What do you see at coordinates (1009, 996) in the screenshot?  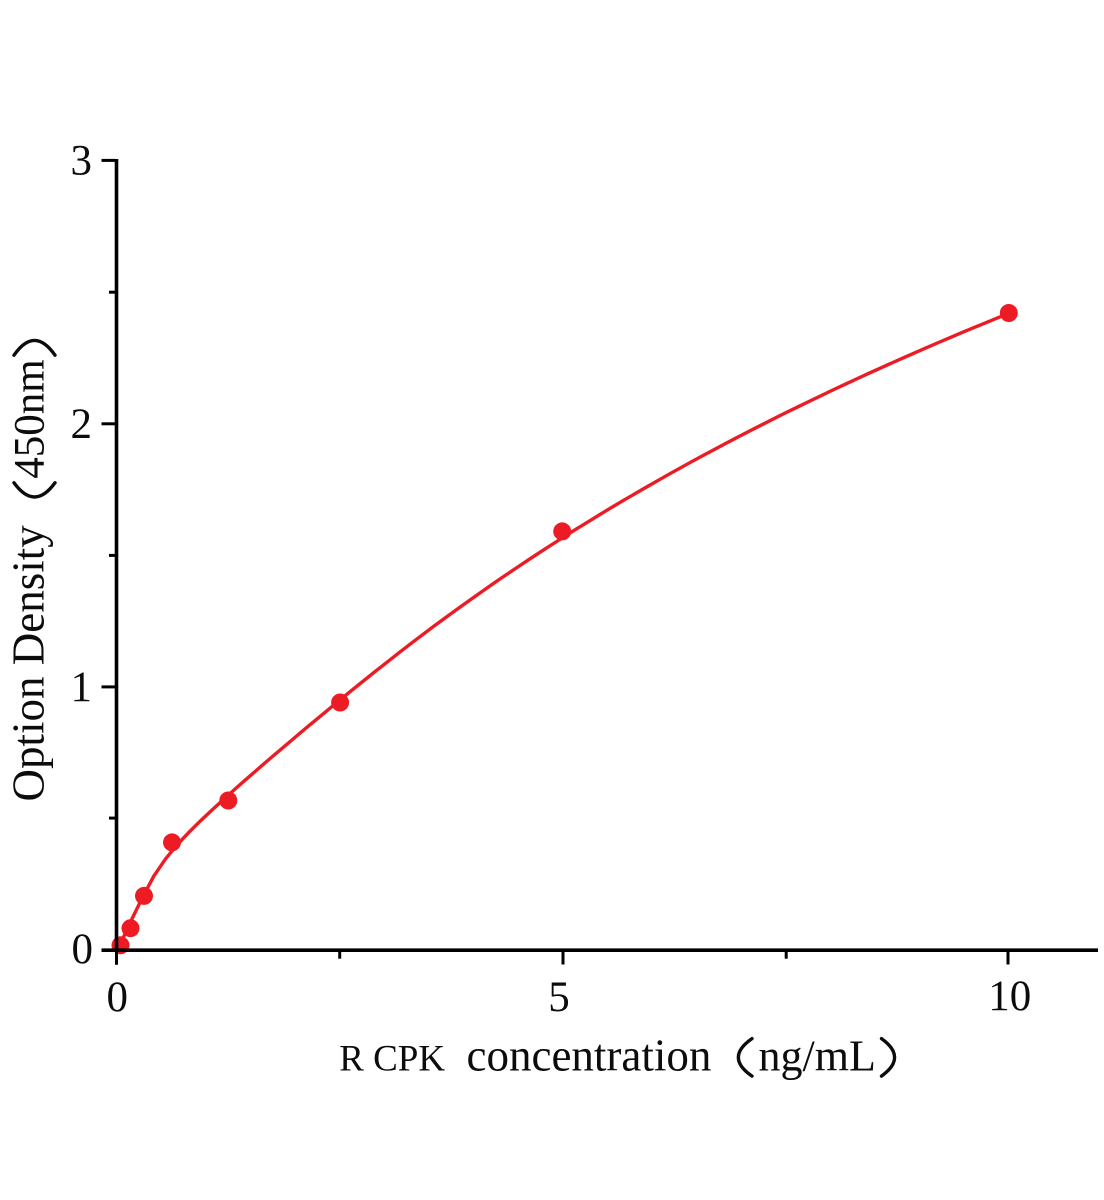 I see `svg-text: 10` at bounding box center [1009, 996].